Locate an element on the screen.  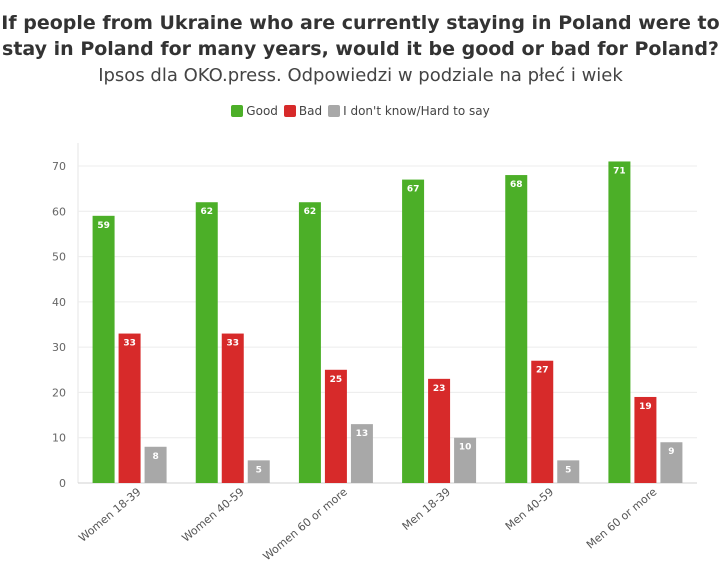
legend-swatch-dont-know is located at coordinates (334, 111).